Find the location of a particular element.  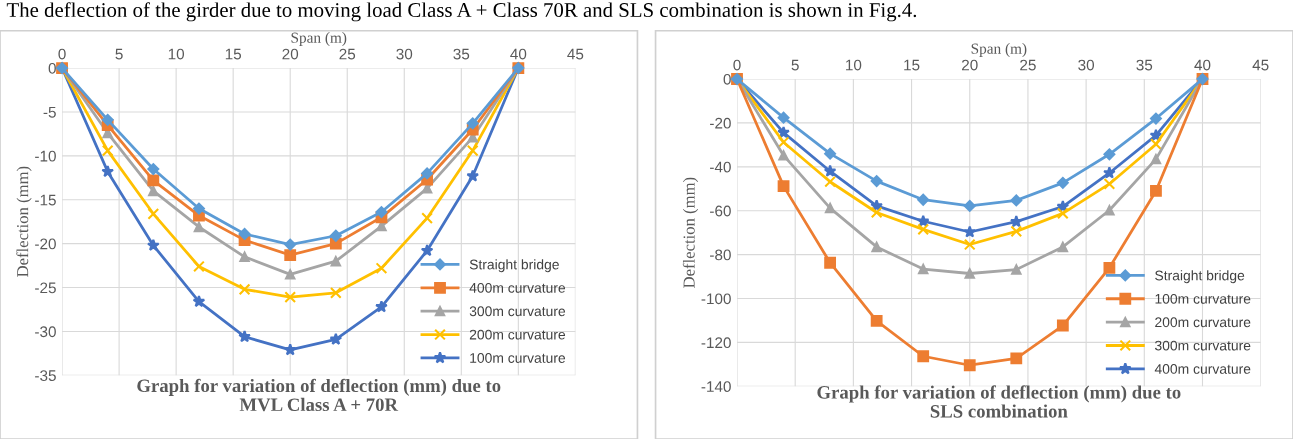

y-tick-label: -5 is located at coordinates (49, 112).